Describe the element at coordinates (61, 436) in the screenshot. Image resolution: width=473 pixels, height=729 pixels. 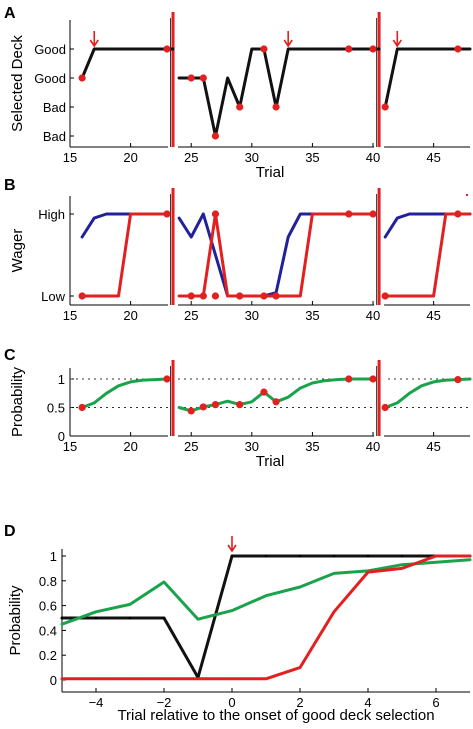
I see `panel-c-y-tick-label: 0` at that location.